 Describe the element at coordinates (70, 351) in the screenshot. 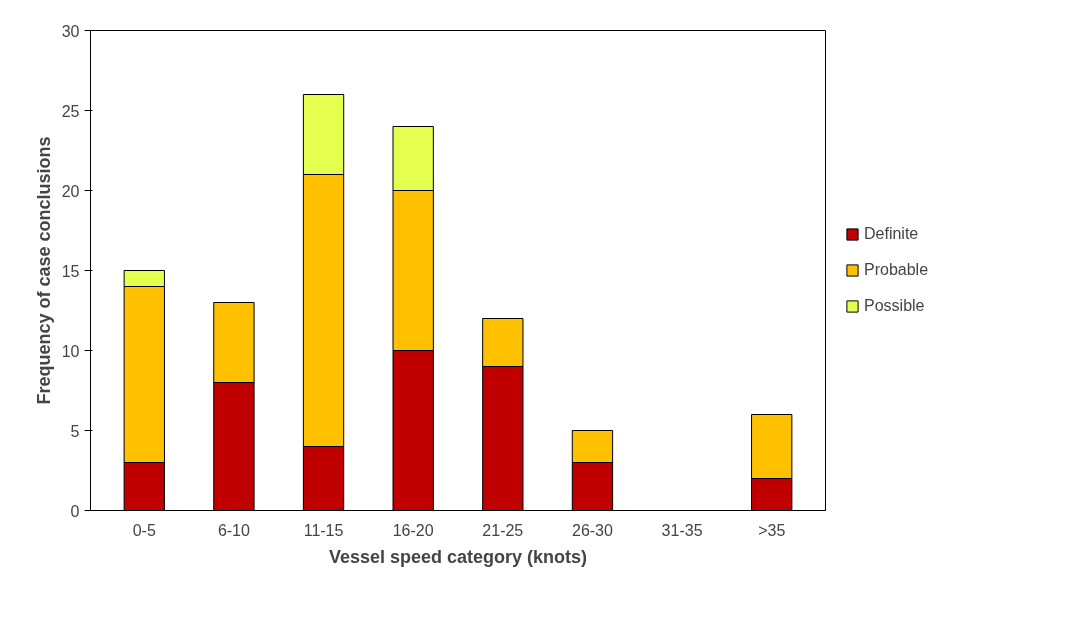

I see `y-tick-label: 10` at that location.